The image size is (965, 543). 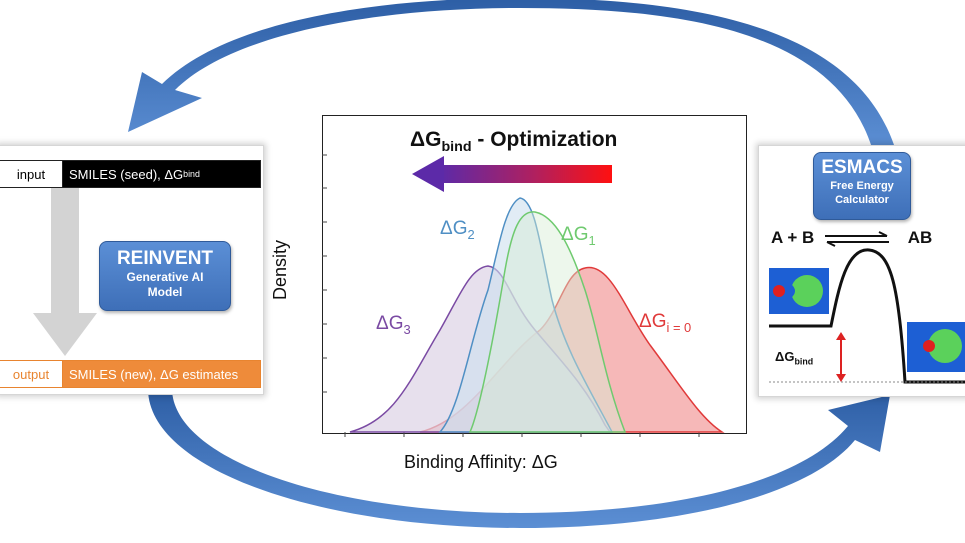 What do you see at coordinates (324, 273) in the screenshot?
I see `y-ticks` at bounding box center [324, 273].